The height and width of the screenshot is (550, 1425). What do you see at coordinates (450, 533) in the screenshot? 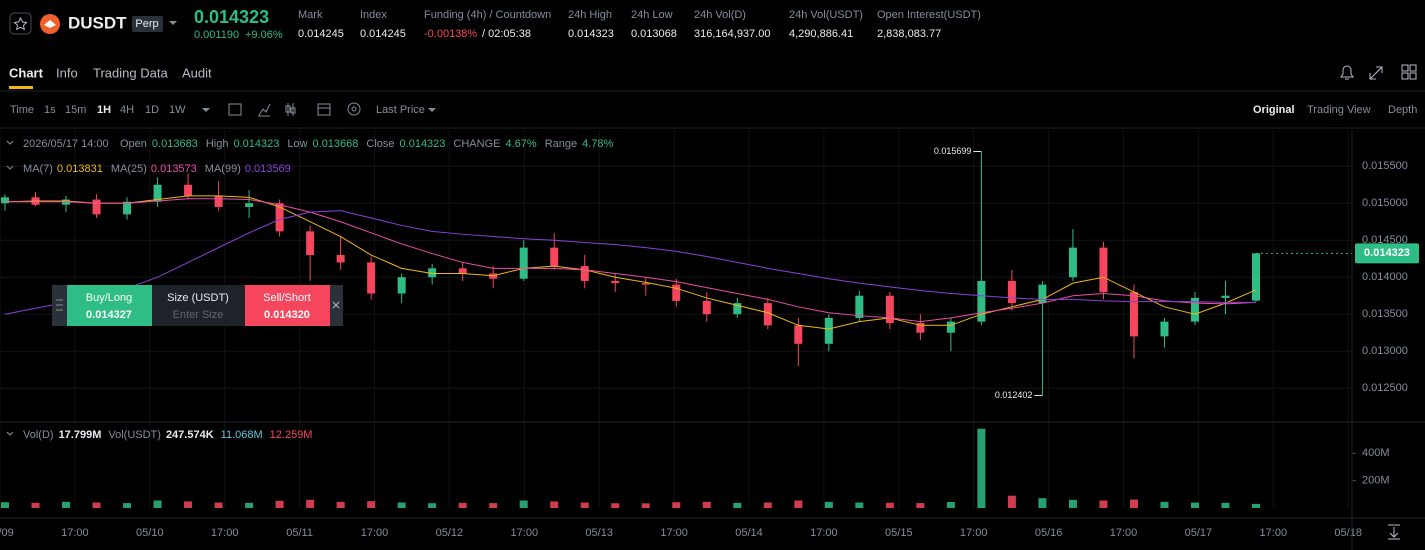
I see `x-tick-label: 05/12` at bounding box center [450, 533].